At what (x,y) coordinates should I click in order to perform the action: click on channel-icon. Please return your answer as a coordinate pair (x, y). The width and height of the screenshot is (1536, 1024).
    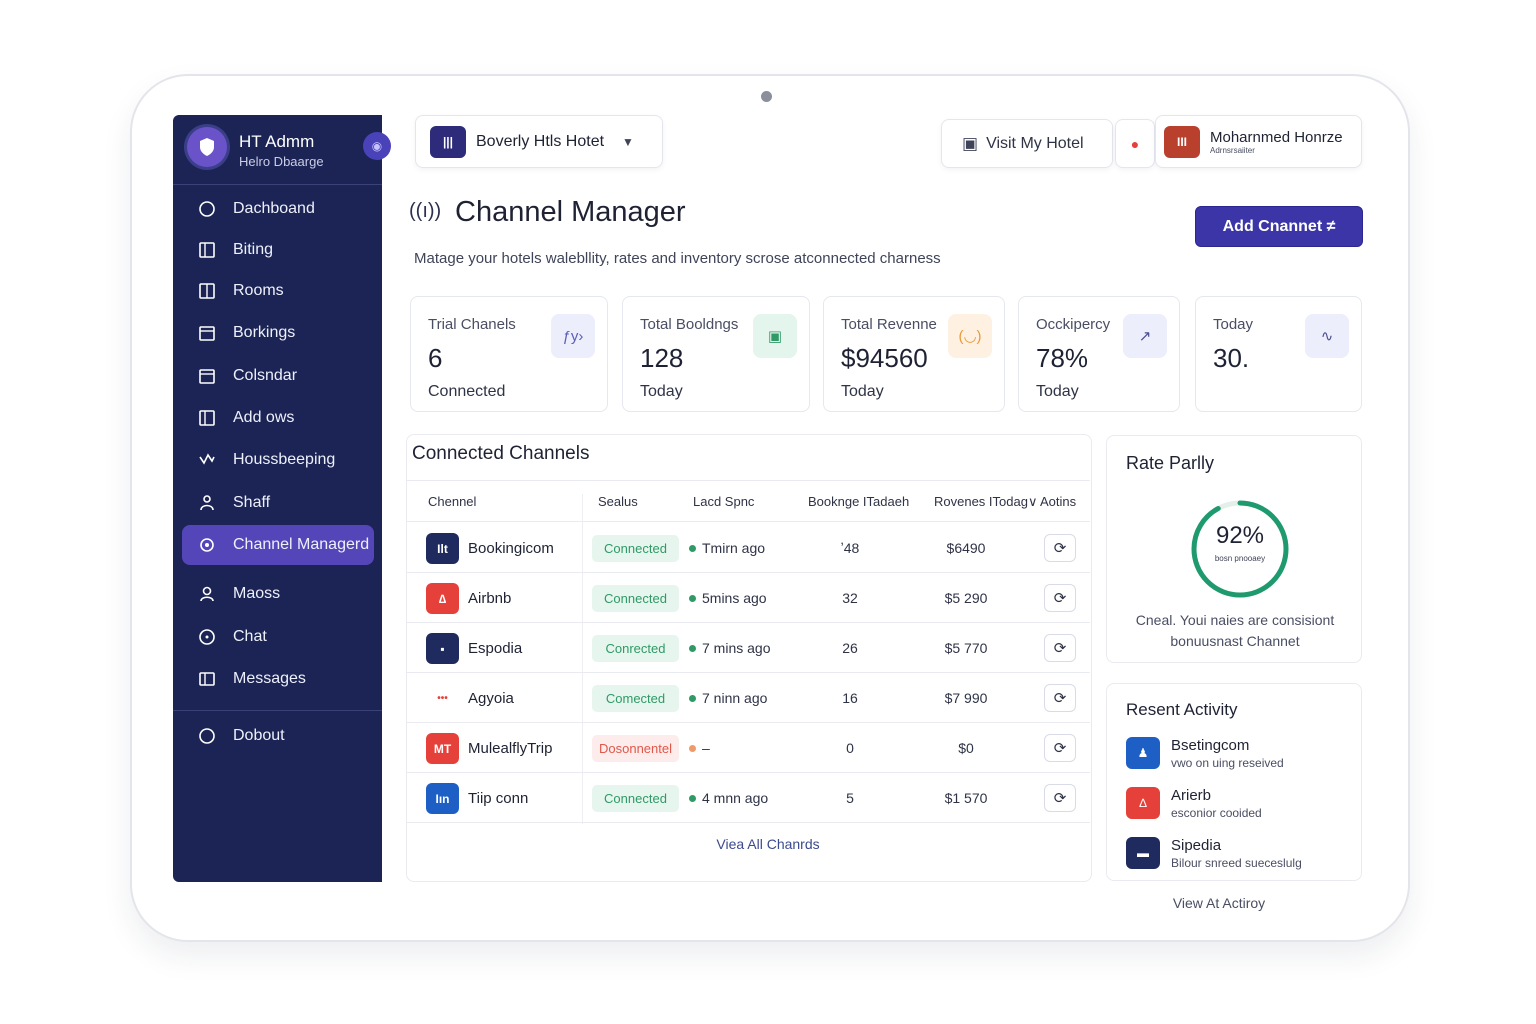
    Looking at the image, I should click on (207, 545).